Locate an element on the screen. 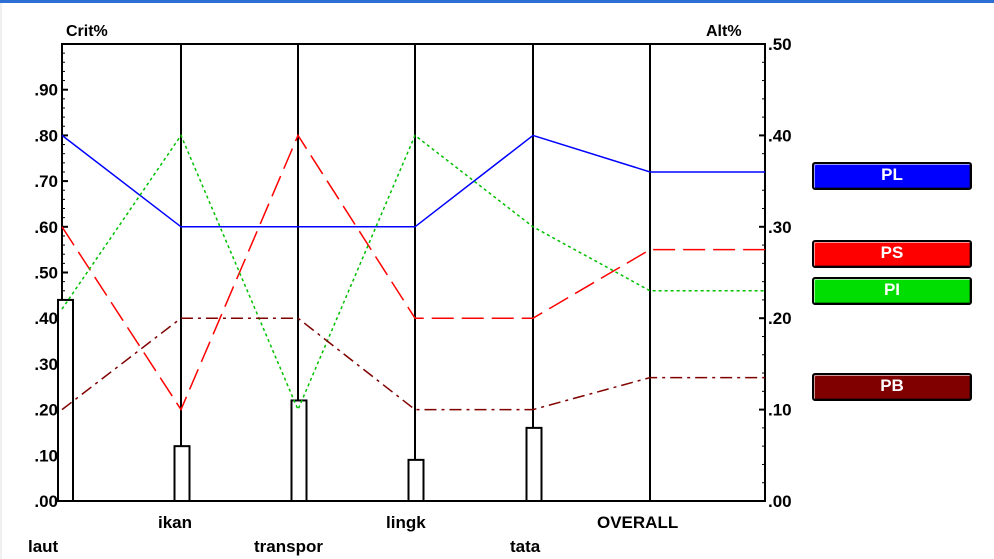 Image resolution: width=994 pixels, height=559 pixels. category-label: transpor is located at coordinates (288, 546).